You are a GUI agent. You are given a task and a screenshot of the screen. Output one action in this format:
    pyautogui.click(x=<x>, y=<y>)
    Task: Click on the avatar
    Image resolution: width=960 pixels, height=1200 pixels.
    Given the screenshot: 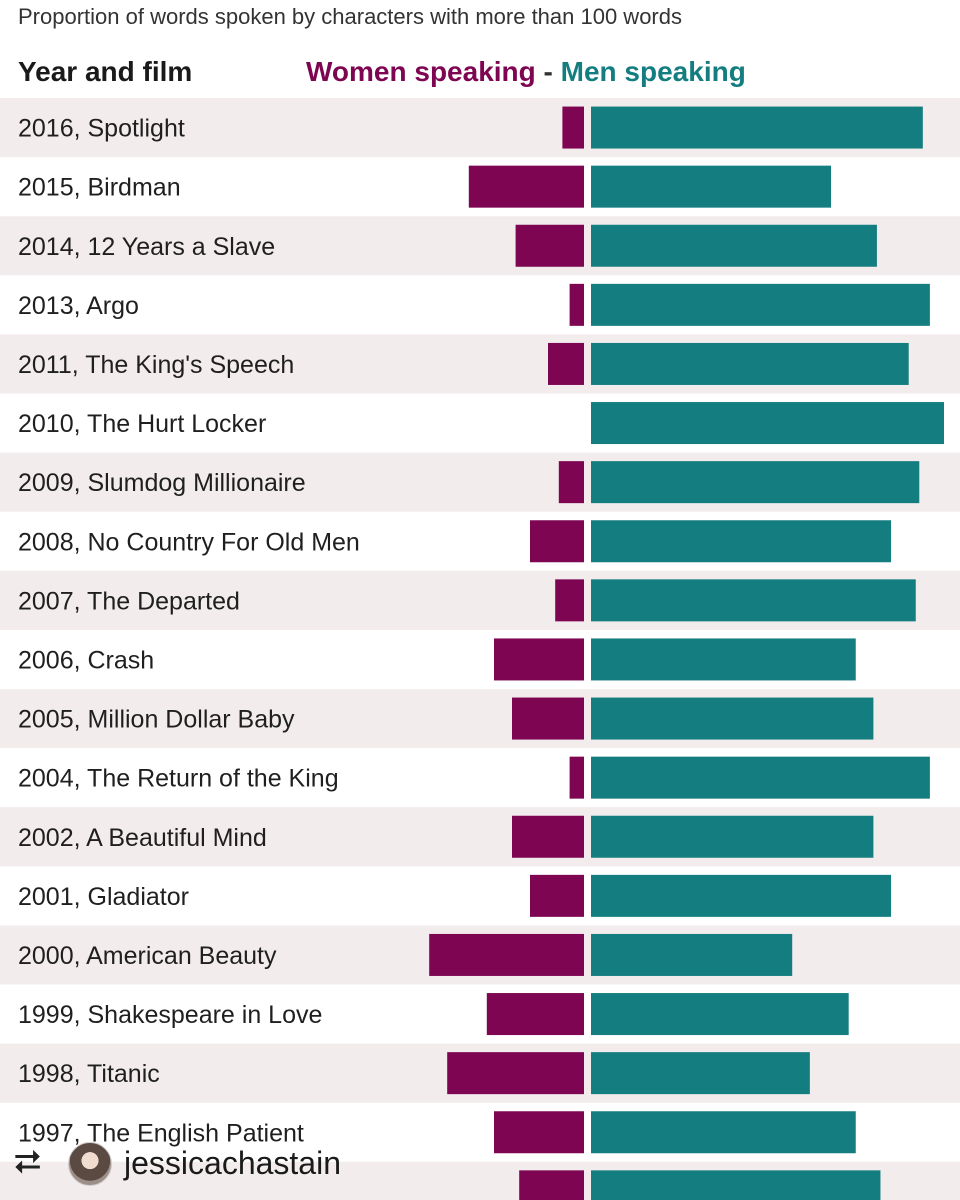 What is the action you would take?
    pyautogui.click(x=90, y=1164)
    